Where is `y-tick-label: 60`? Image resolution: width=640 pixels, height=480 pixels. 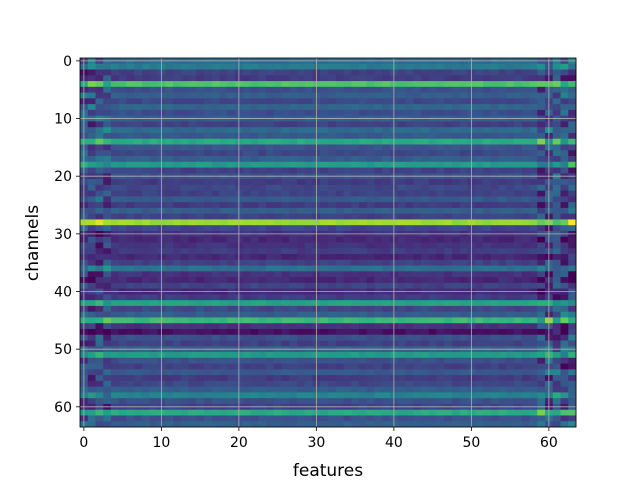 y-tick-label: 60 is located at coordinates (63, 408).